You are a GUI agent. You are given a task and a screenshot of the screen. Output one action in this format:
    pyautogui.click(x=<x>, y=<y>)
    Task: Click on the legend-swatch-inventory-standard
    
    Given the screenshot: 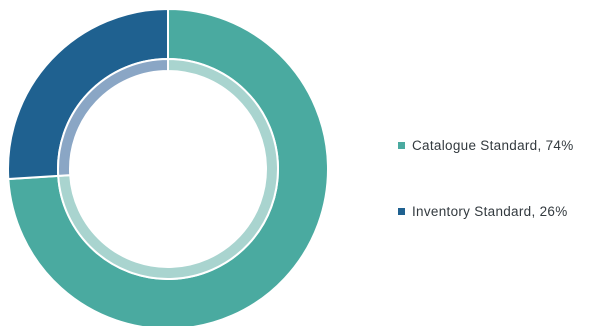 What is the action you would take?
    pyautogui.click(x=401, y=211)
    